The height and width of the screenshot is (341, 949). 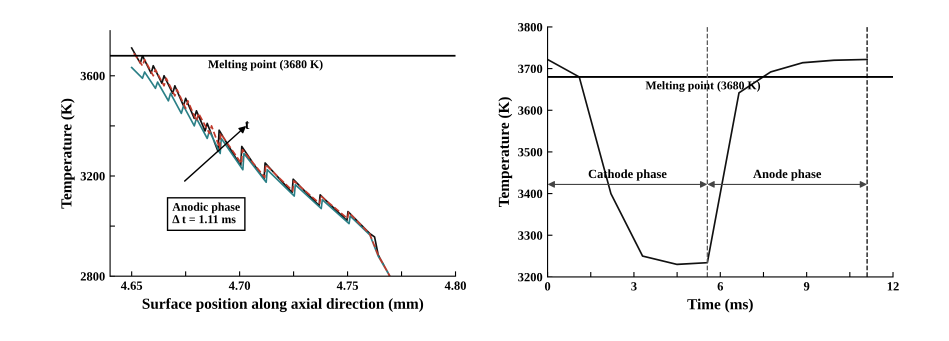 What do you see at coordinates (530, 27) in the screenshot?
I see `y-tick-label: 3800` at bounding box center [530, 27].